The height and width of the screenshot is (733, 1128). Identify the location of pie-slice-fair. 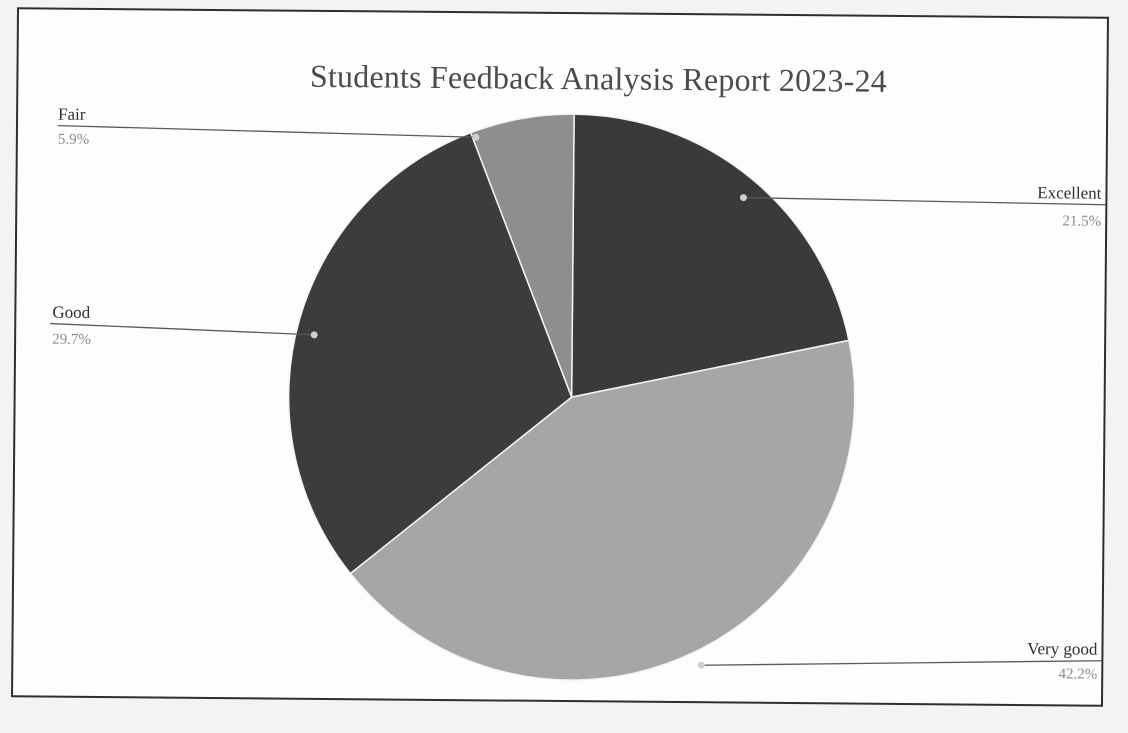
(522, 255).